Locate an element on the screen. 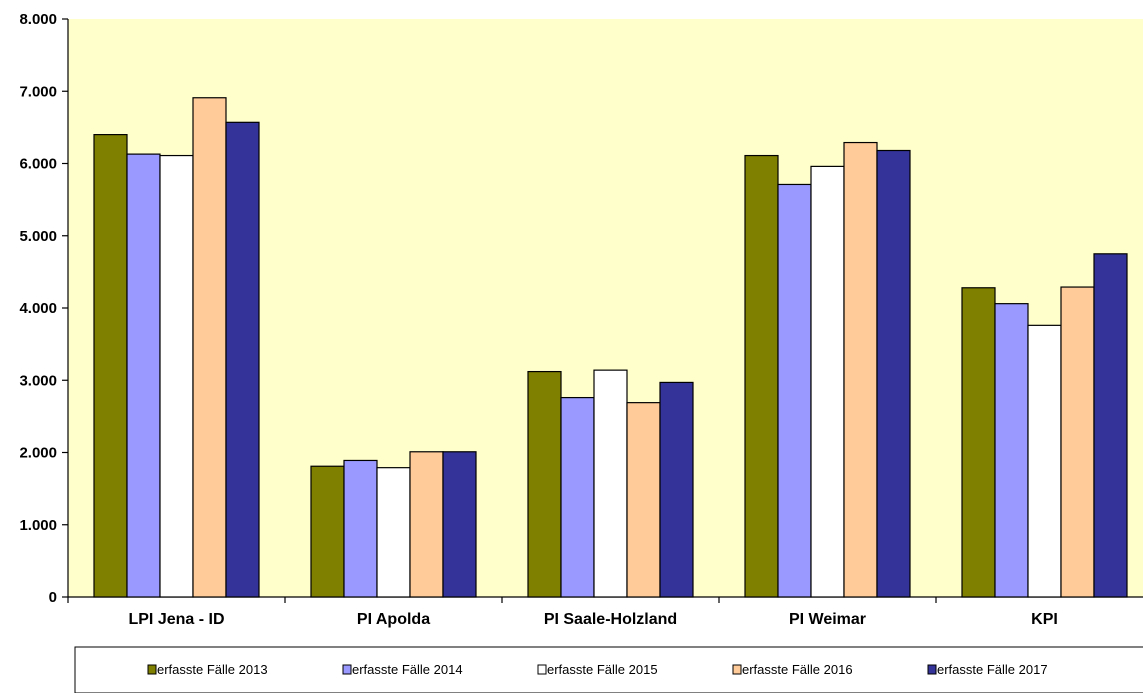  legend-label: erfasste Fälle 2014 is located at coordinates (407, 669).